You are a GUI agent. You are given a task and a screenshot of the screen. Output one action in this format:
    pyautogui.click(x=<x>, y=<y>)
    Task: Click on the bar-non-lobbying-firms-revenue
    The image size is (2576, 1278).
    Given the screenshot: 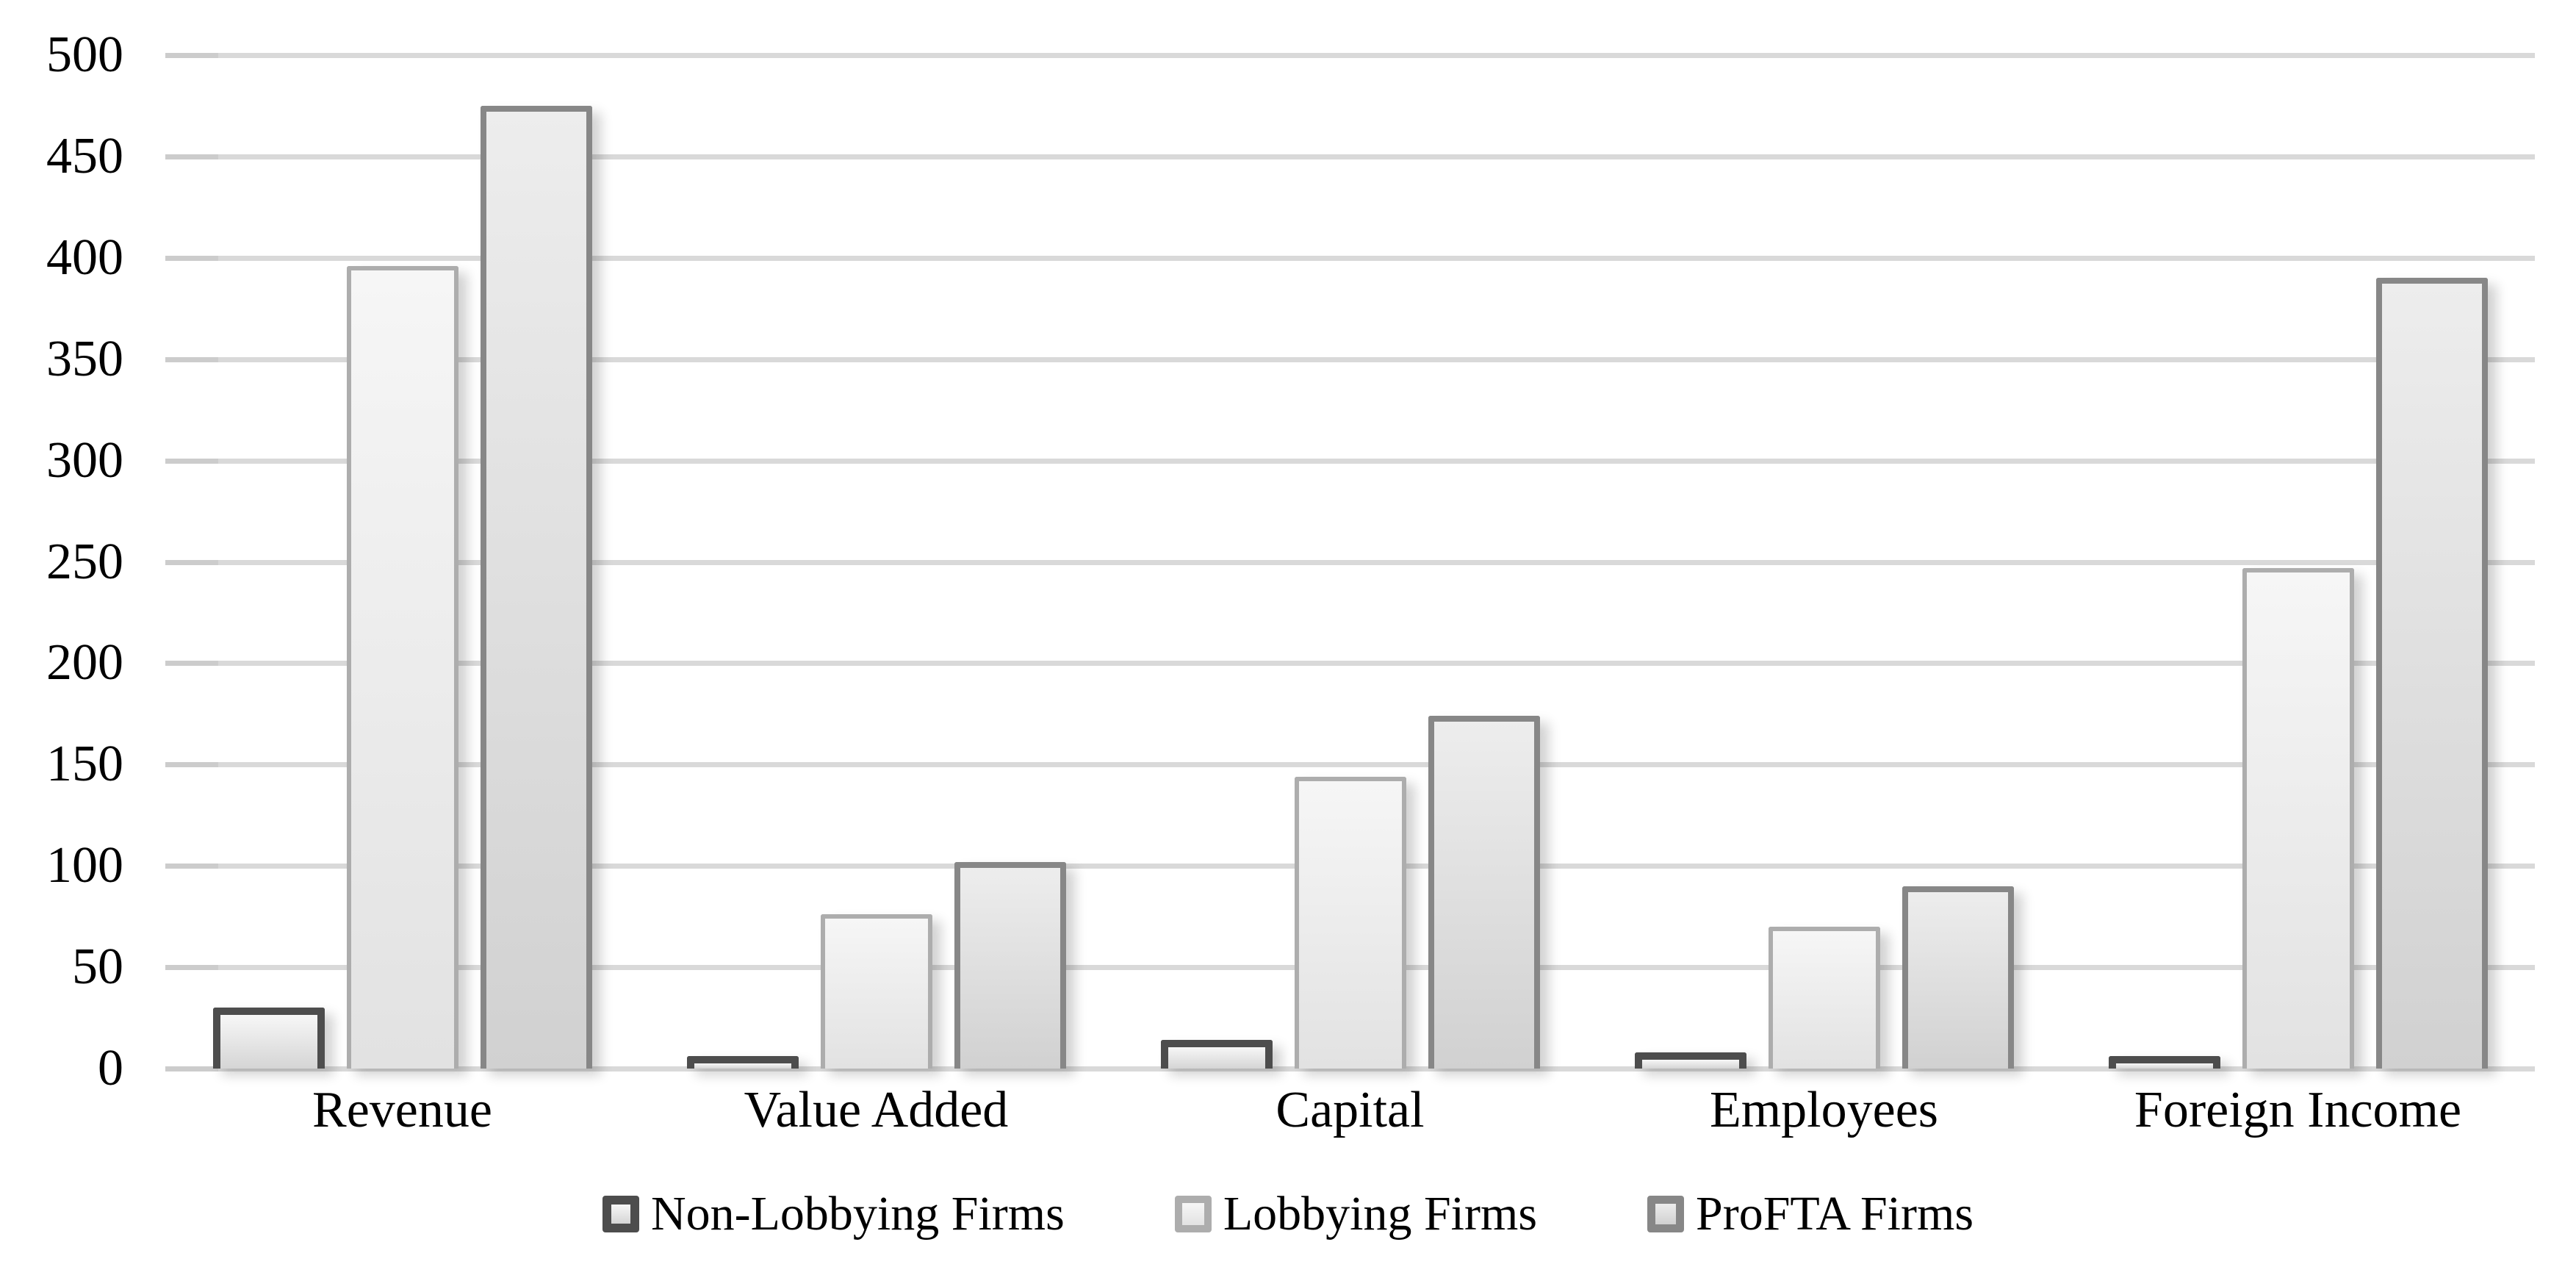 What is the action you would take?
    pyautogui.click(x=268, y=1038)
    